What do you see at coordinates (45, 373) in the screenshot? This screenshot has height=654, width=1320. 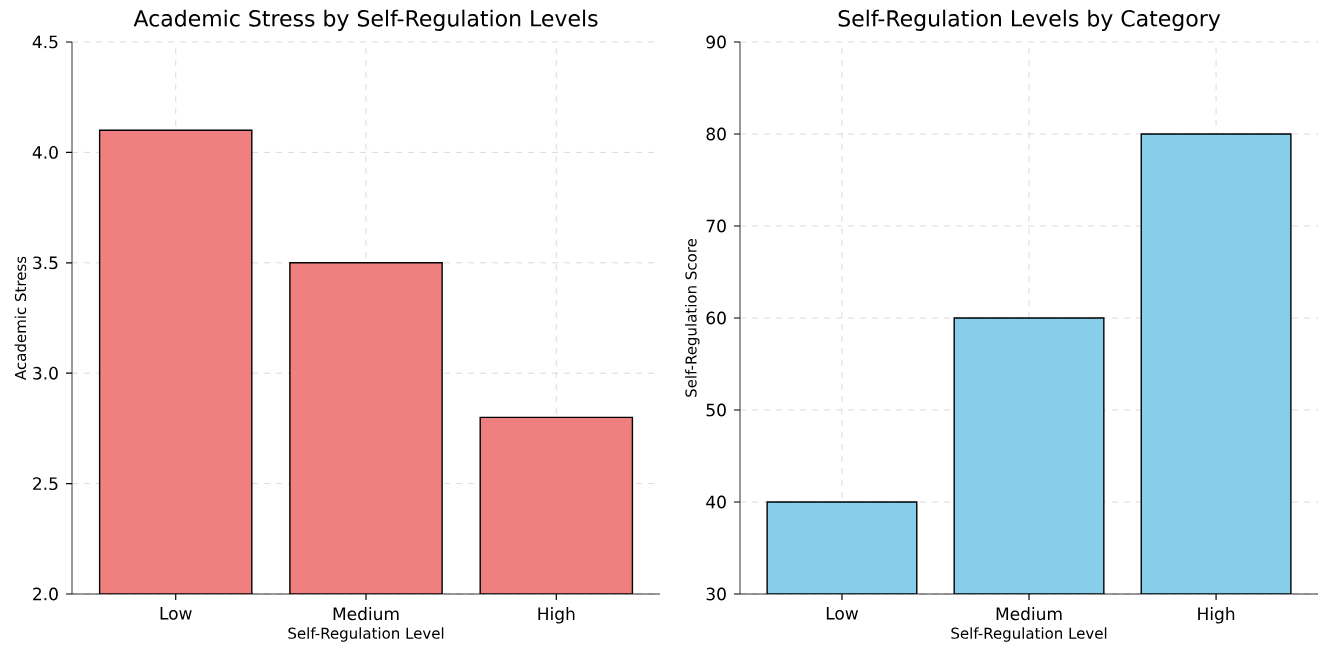 I see `y-tick-label: 3.0` at bounding box center [45, 373].